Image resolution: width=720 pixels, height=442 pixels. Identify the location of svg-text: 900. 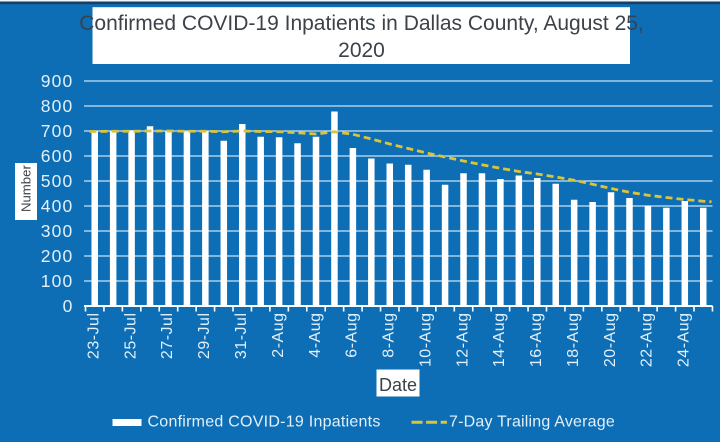
(57, 81).